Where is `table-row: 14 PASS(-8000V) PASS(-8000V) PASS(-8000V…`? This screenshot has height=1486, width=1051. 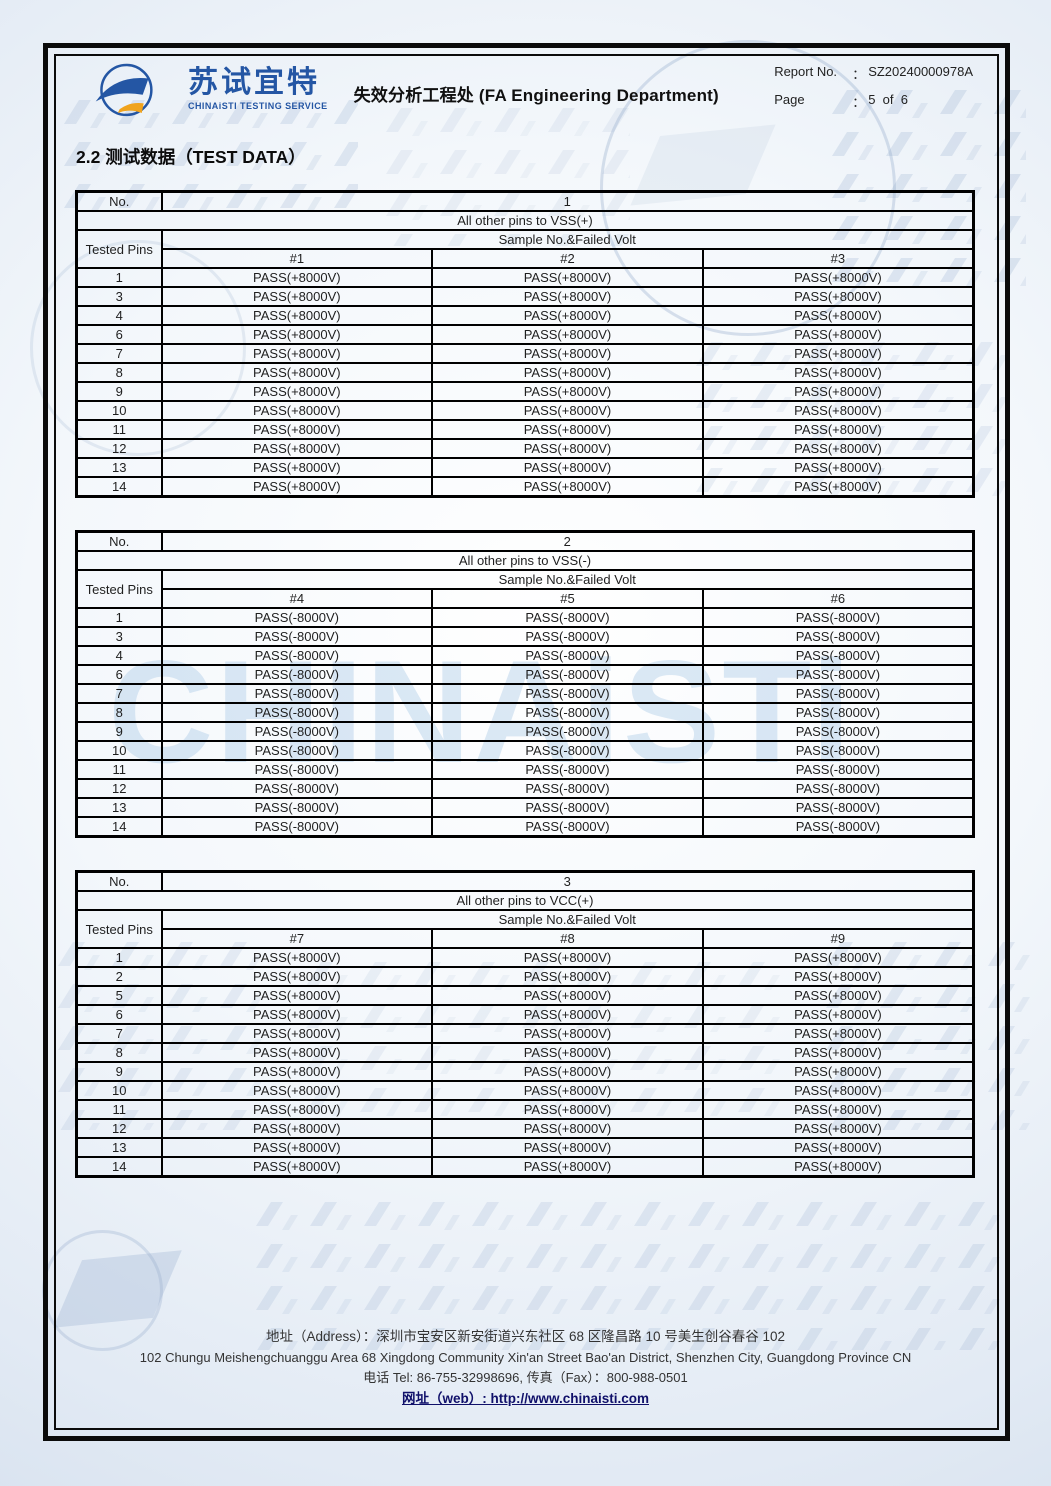
table-row: 14 PASS(-8000V) PASS(-8000V) PASS(-8000V… is located at coordinates (525, 827).